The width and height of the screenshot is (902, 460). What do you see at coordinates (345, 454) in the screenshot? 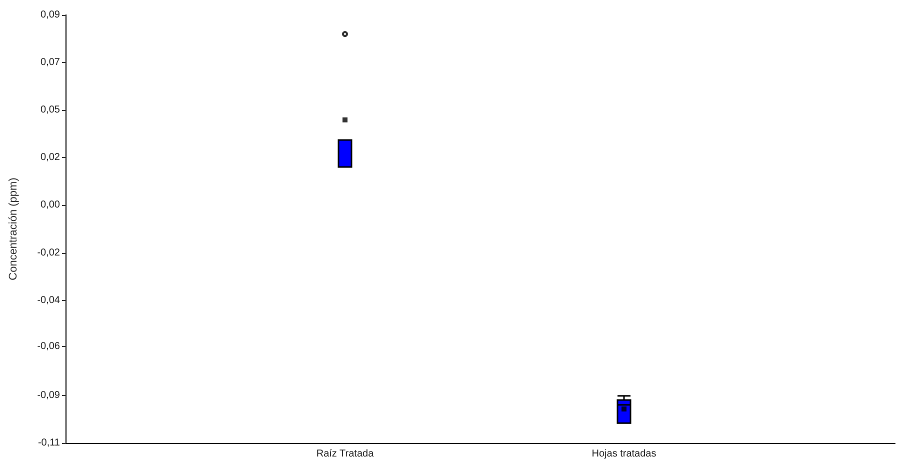
I see `x-tick-label: Raíz Tratada` at bounding box center [345, 454].